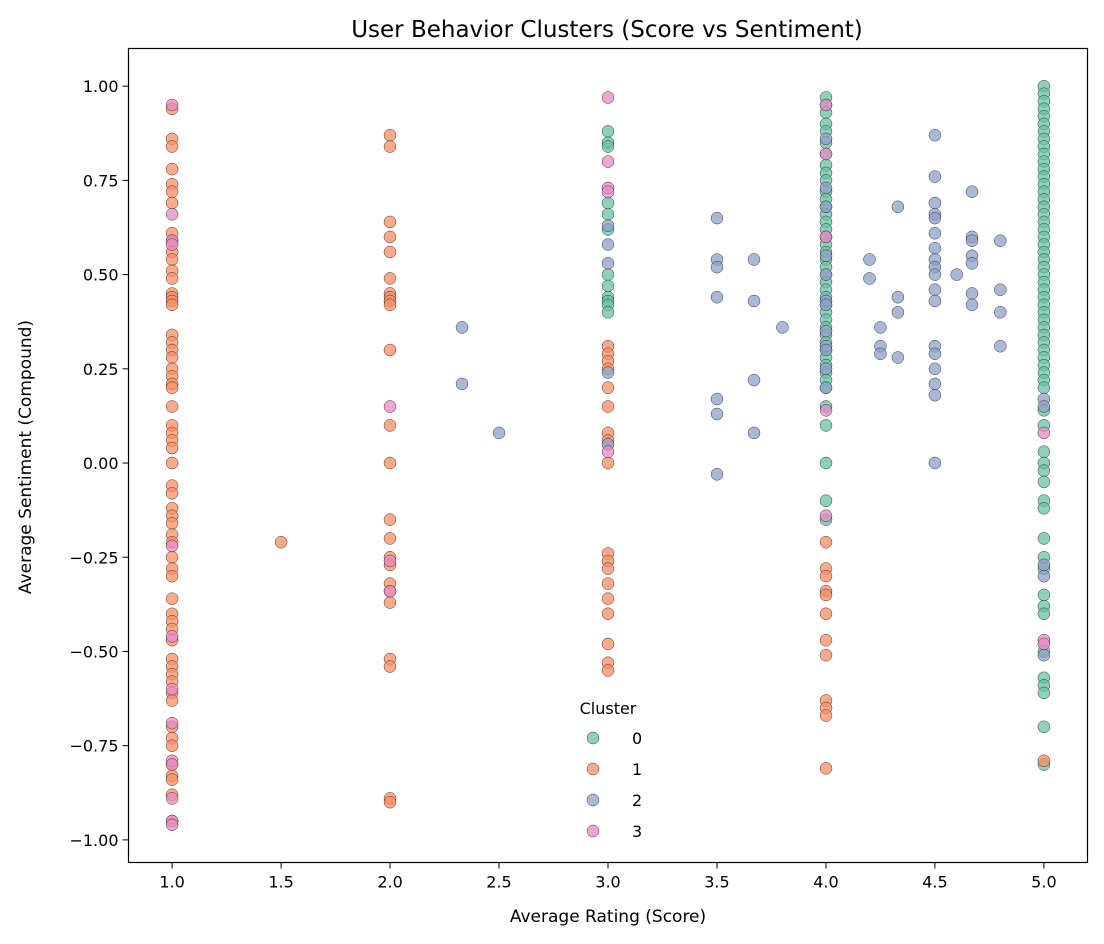 Image resolution: width=1104 pixels, height=944 pixels. Describe the element at coordinates (637, 769) in the screenshot. I see `legend-label-cluster-1: 1` at that location.